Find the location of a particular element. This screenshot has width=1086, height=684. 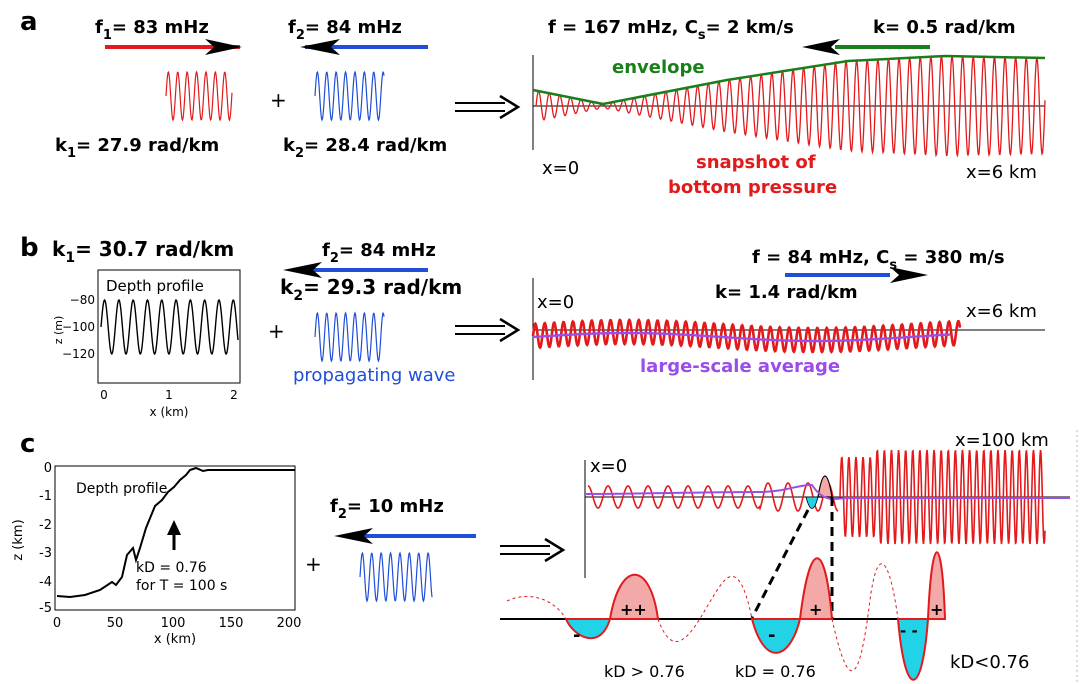

panel-a-k1-label: k1= 27.9 rad/km is located at coordinates (137, 148).